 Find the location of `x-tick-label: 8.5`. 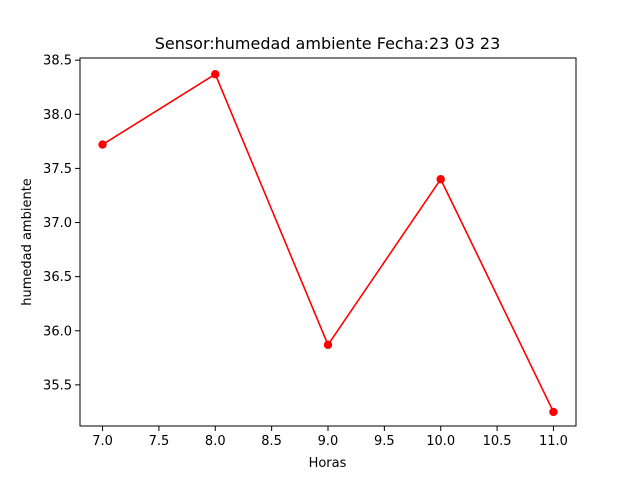

x-tick-label: 8.5 is located at coordinates (271, 441).